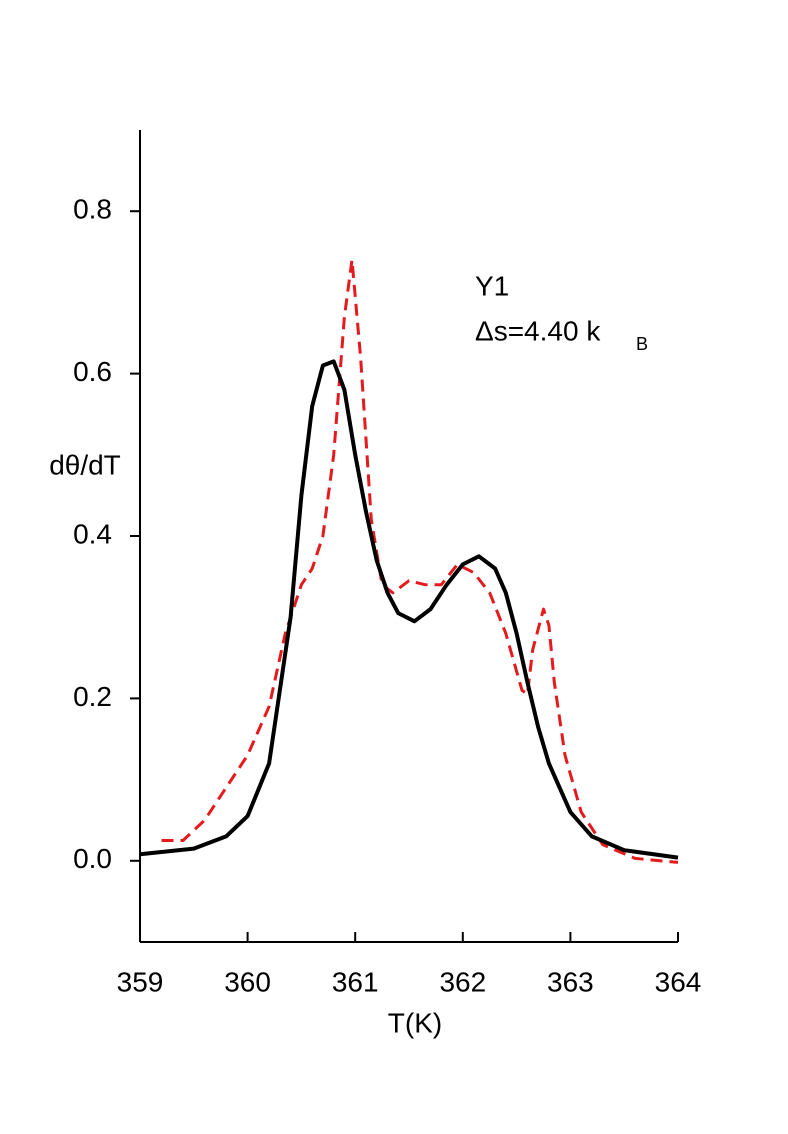 This screenshot has width=788, height=1134. What do you see at coordinates (85, 464) in the screenshot?
I see `y-axis-label: dθ/dT` at bounding box center [85, 464].